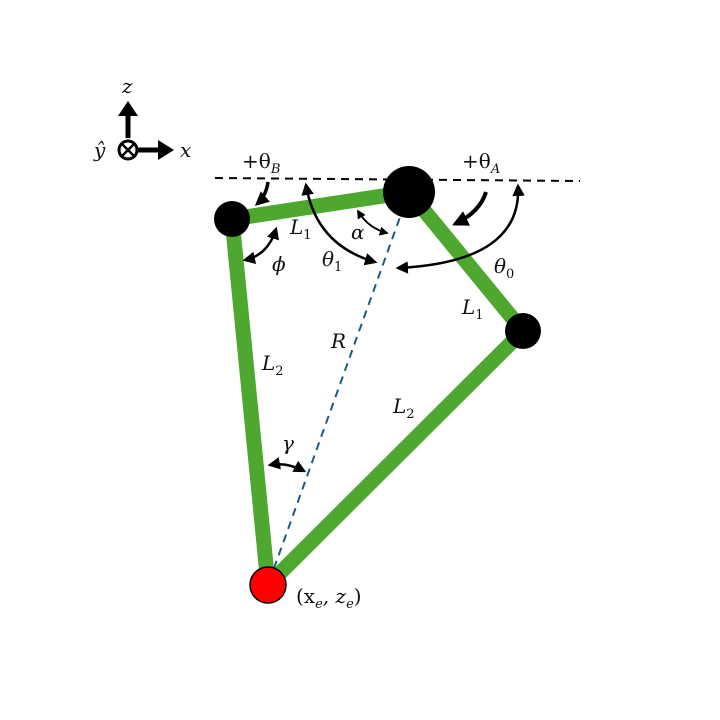 The width and height of the screenshot is (720, 720). I want to click on theta-B-arrow, so click(262, 193).